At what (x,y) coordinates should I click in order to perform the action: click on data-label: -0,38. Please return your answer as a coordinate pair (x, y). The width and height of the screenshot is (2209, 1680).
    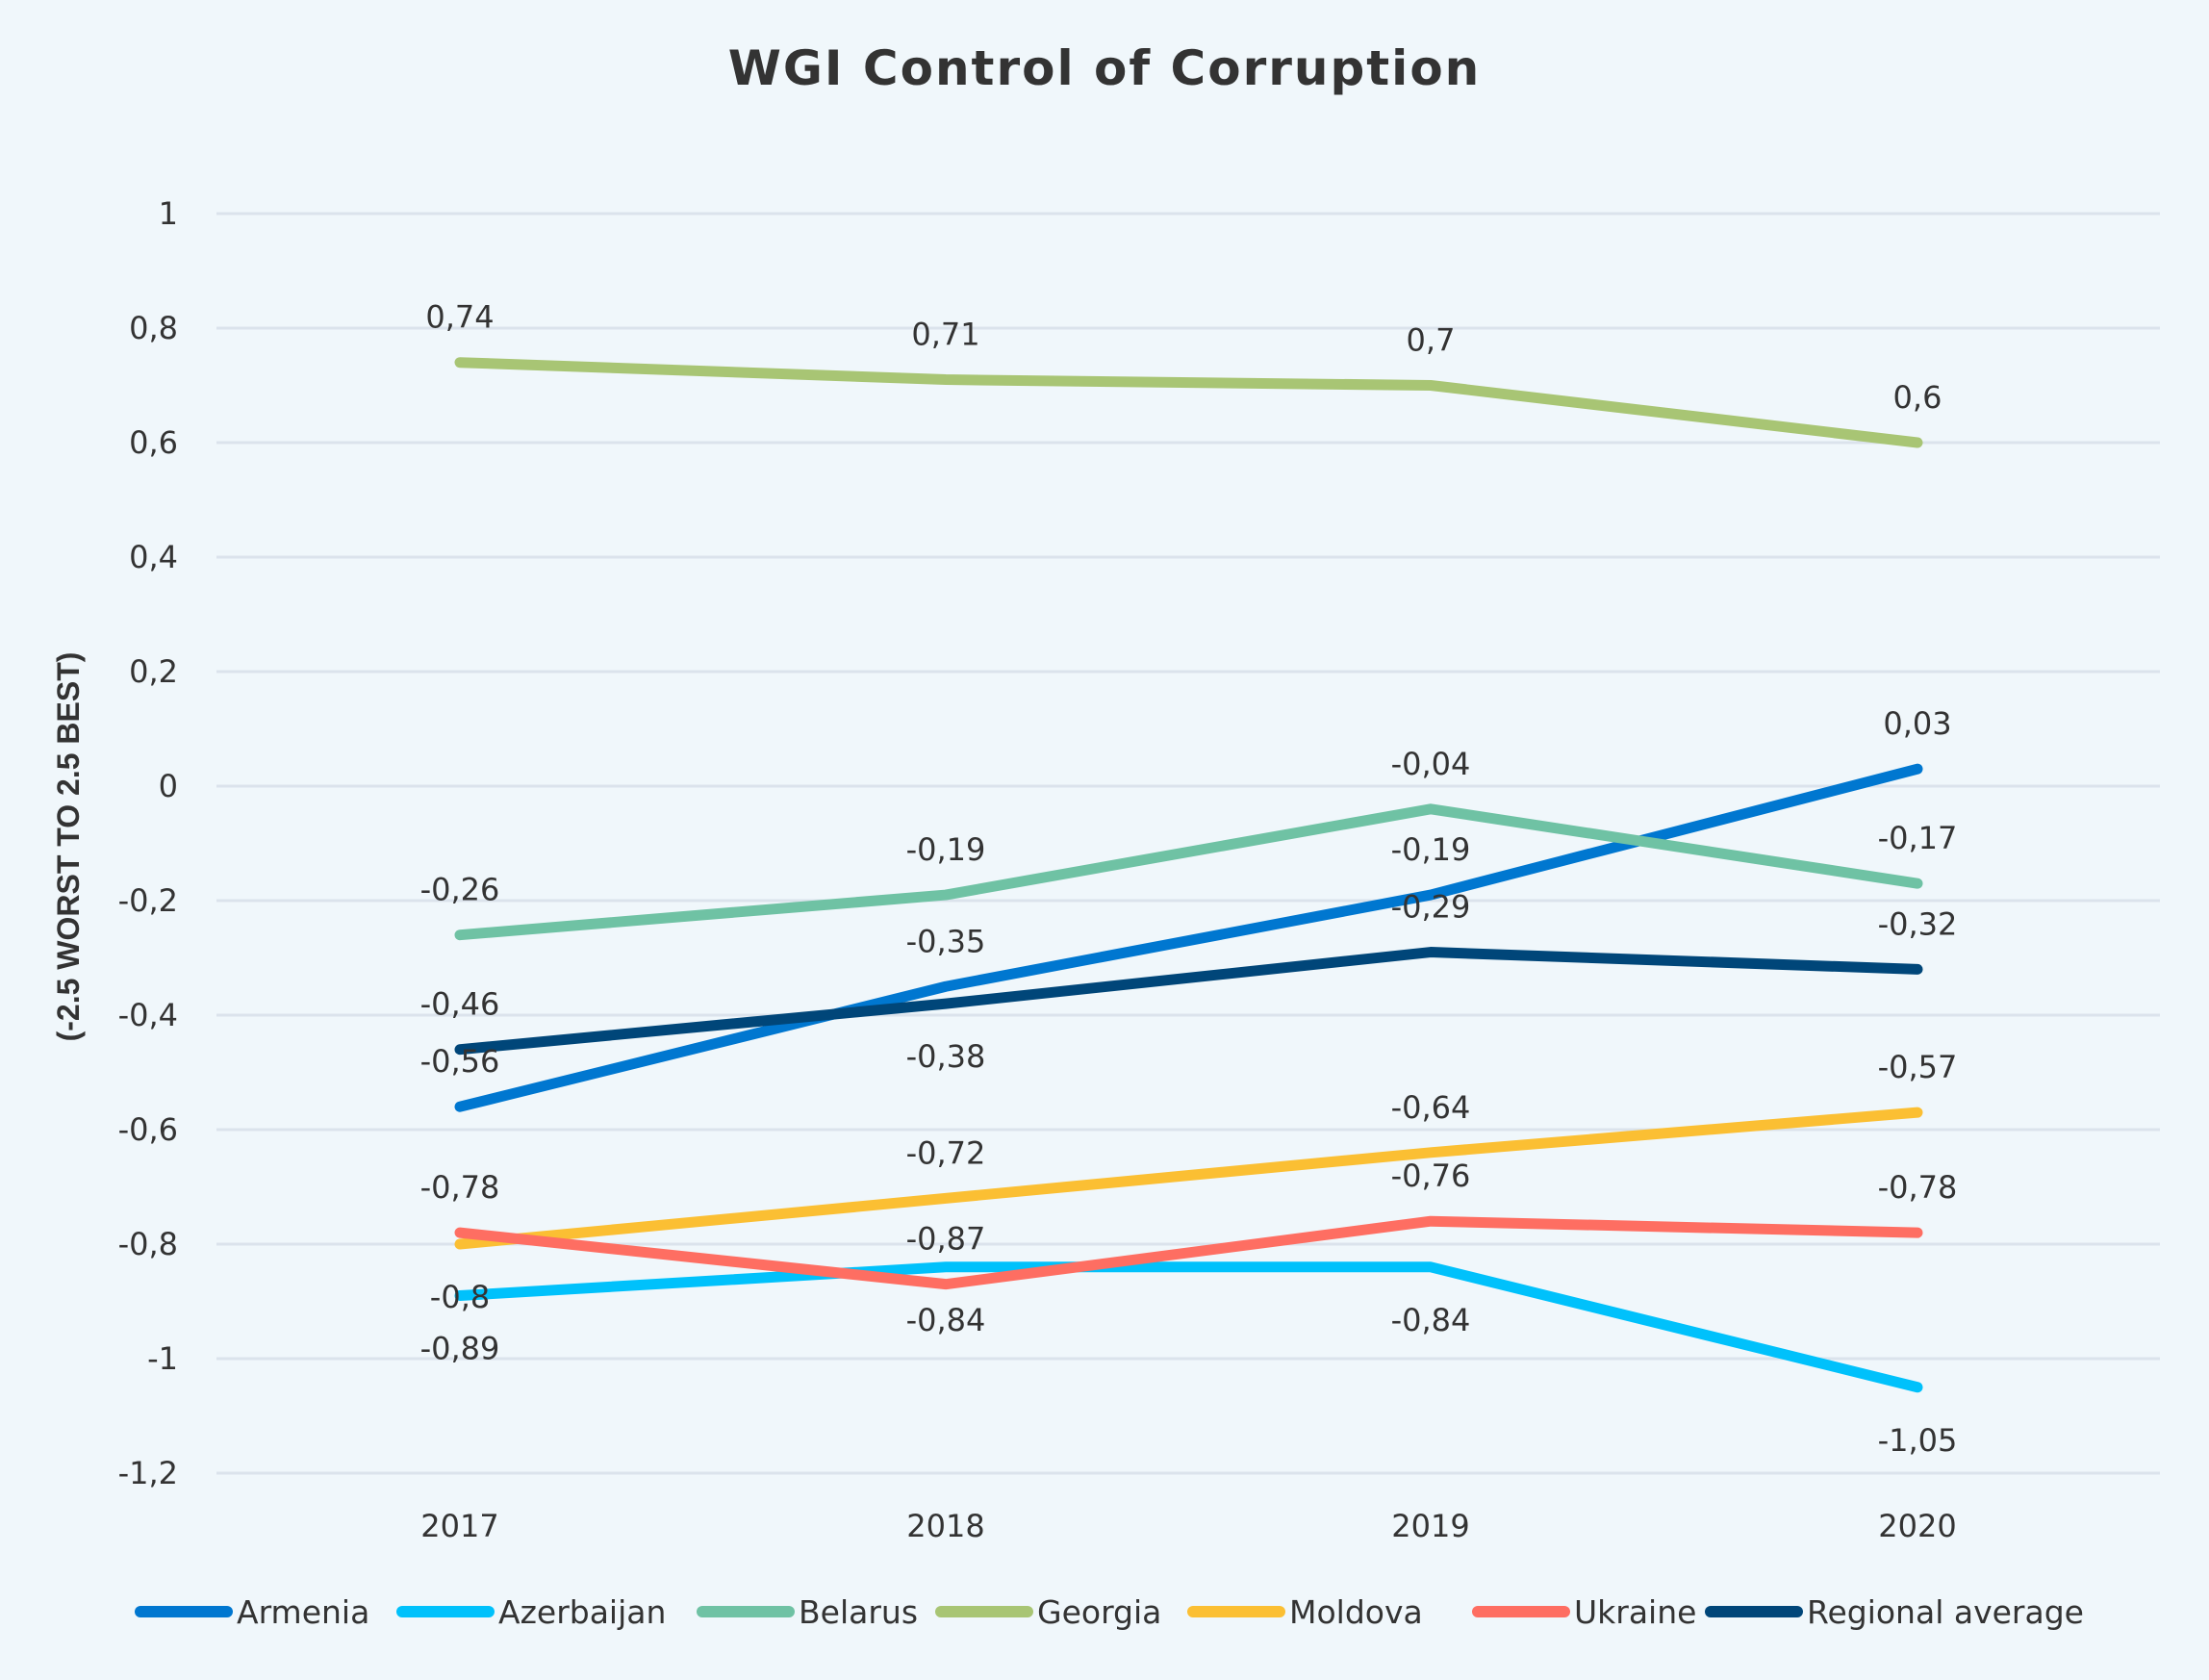
    Looking at the image, I should click on (946, 1057).